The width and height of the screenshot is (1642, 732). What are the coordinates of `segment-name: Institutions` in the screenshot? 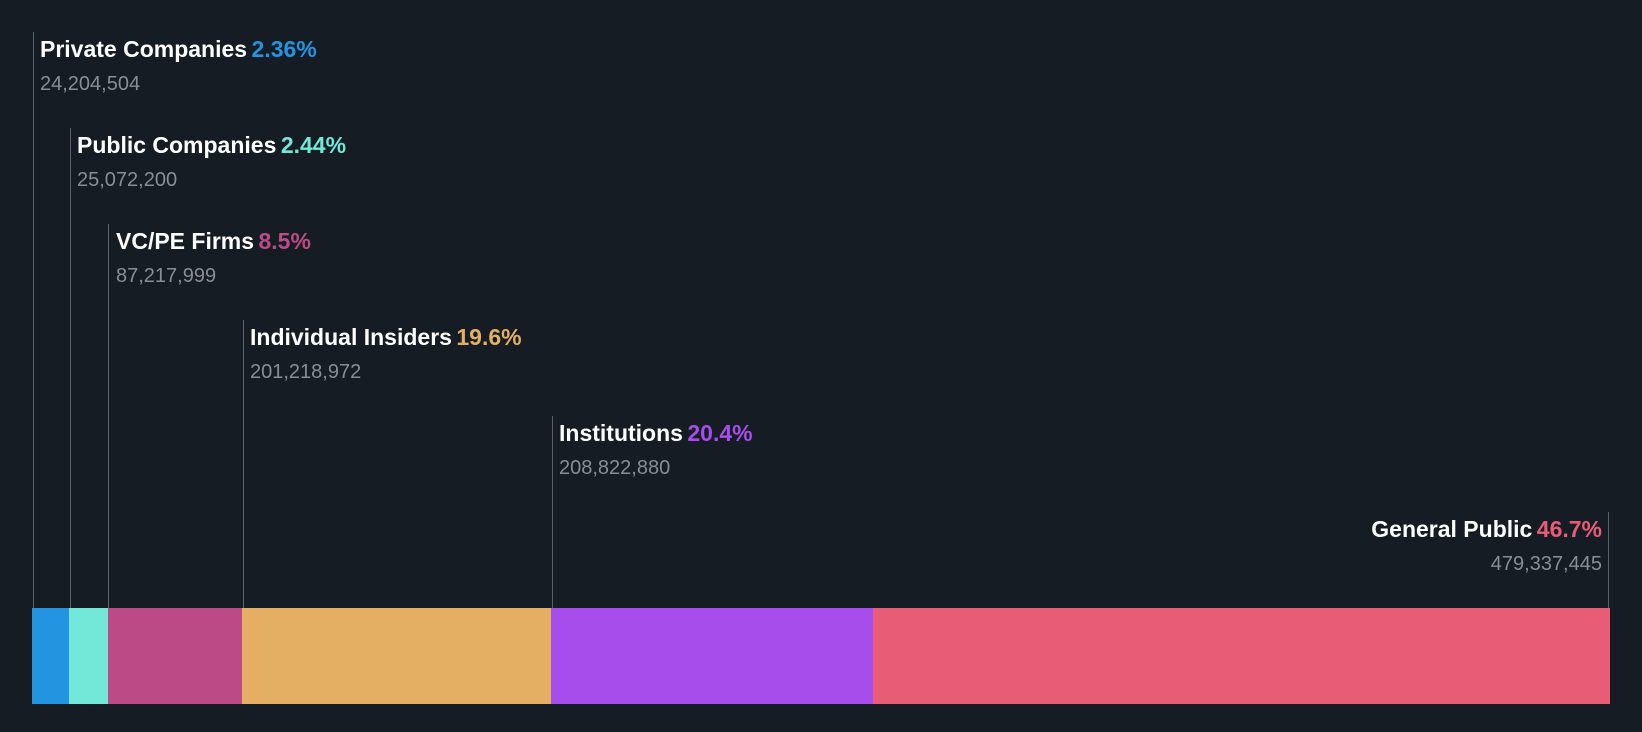 It's located at (621, 433).